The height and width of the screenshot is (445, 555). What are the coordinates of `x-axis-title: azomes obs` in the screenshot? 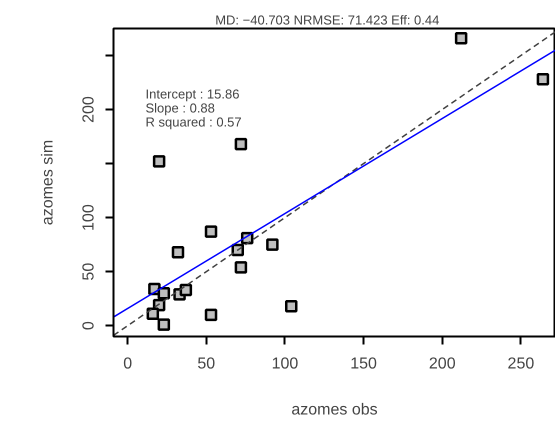 It's located at (334, 410).